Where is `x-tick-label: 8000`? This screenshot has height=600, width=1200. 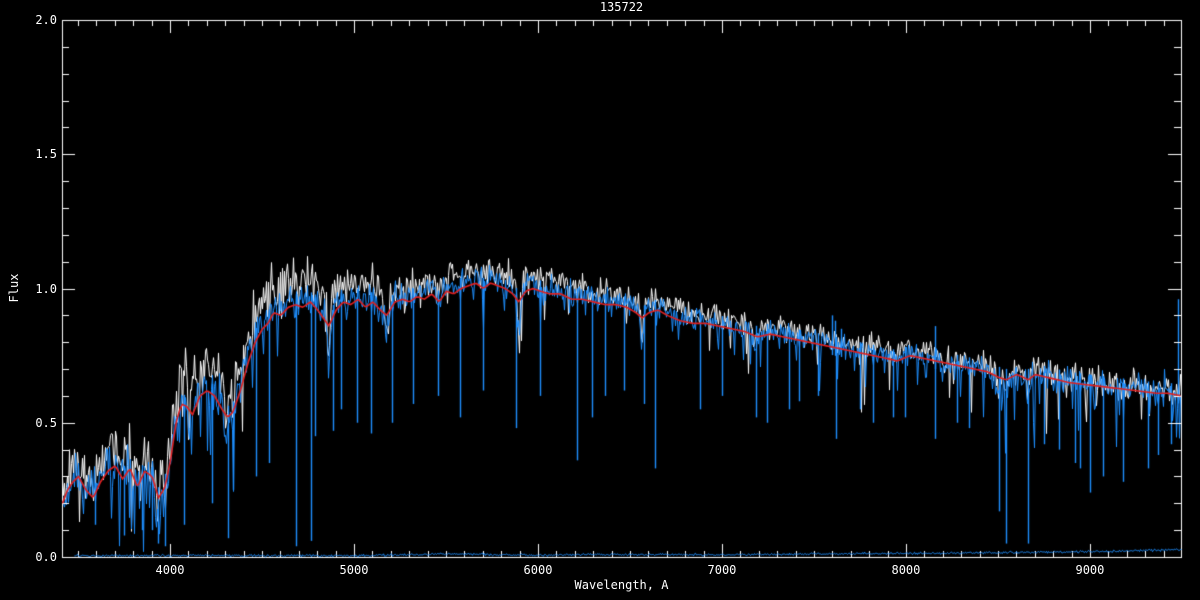 x-tick-label: 8000 is located at coordinates (906, 570).